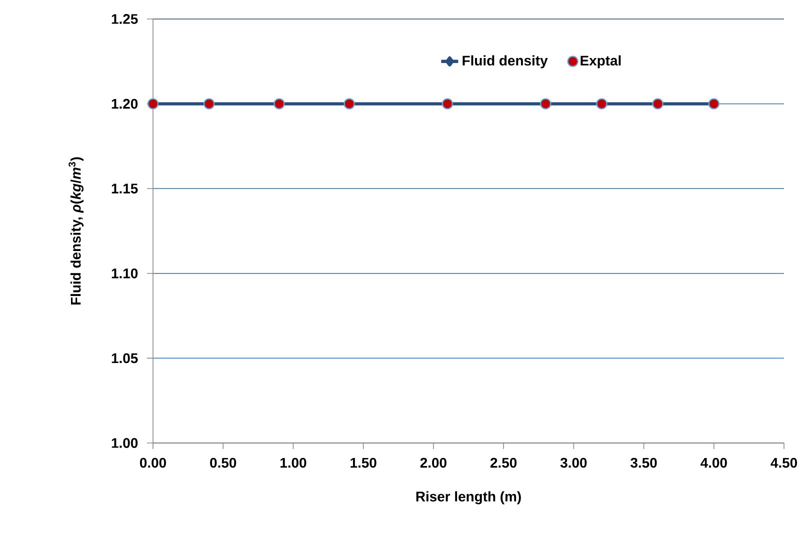  I want to click on x-tick-label: 3.50, so click(643, 463).